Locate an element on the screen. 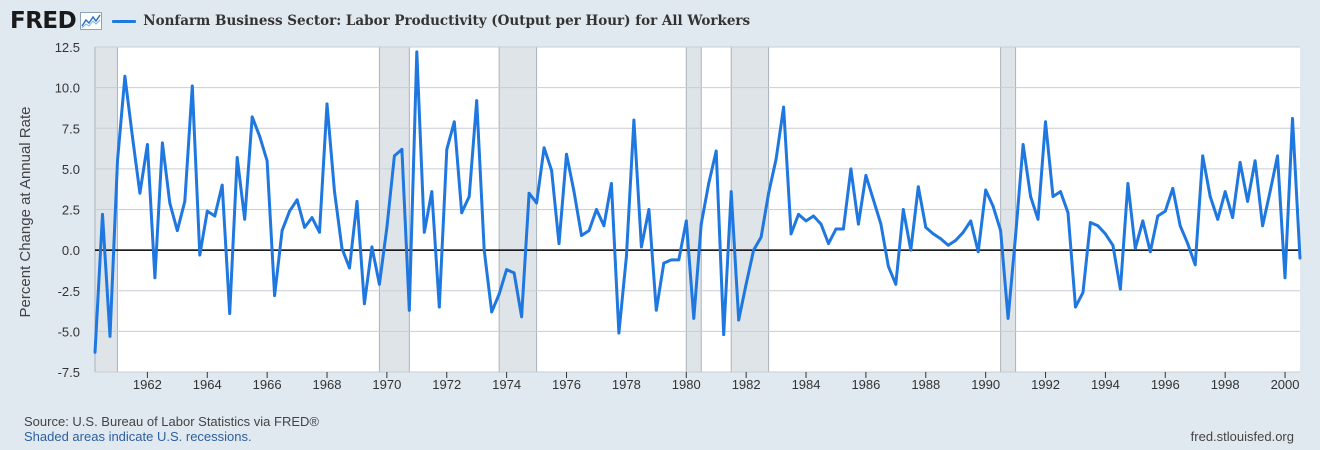 This screenshot has height=450, width=1320. x-tick-label: 1964 is located at coordinates (207, 384).